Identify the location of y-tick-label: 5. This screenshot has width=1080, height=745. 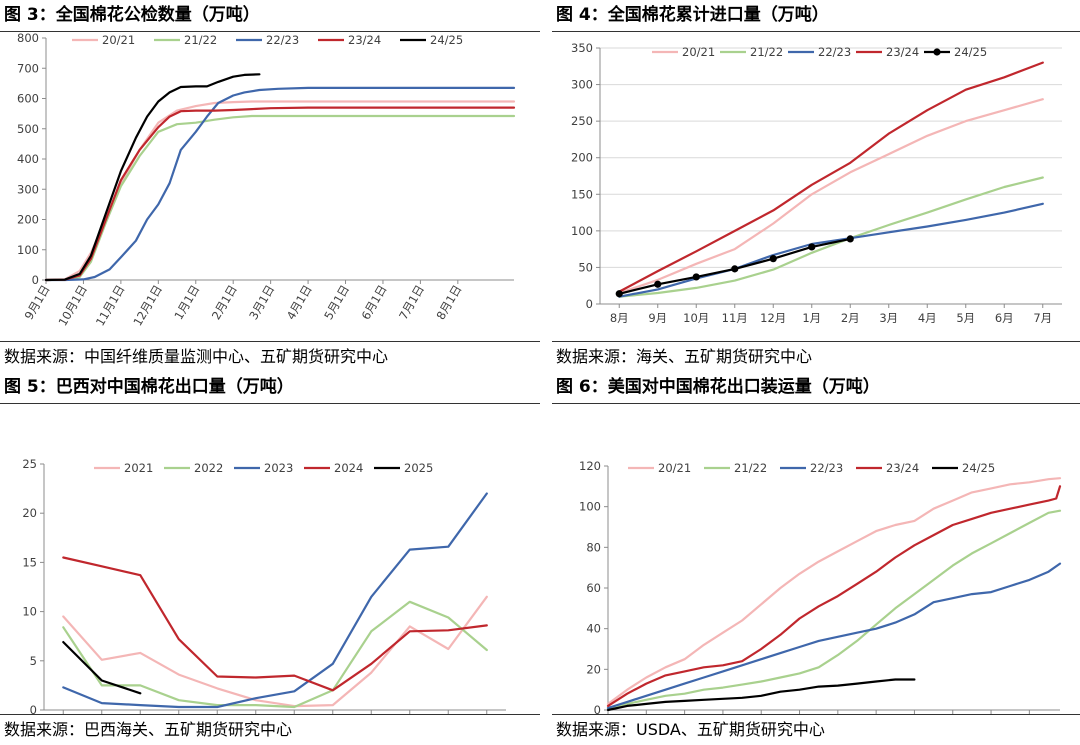
(33, 661).